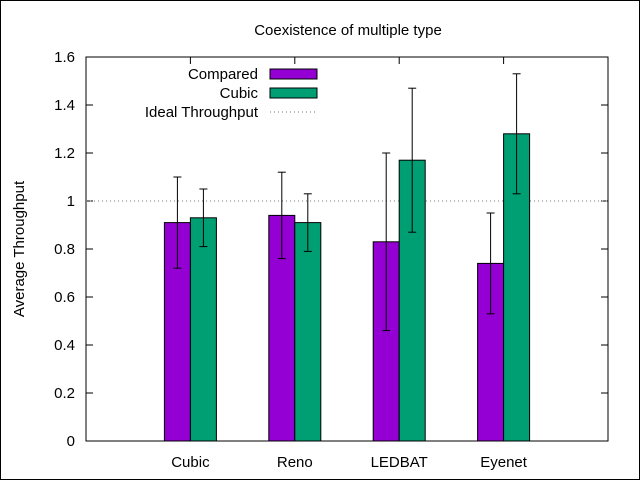 This screenshot has width=640, height=480. I want to click on y-tick-label: 0, so click(71, 441).